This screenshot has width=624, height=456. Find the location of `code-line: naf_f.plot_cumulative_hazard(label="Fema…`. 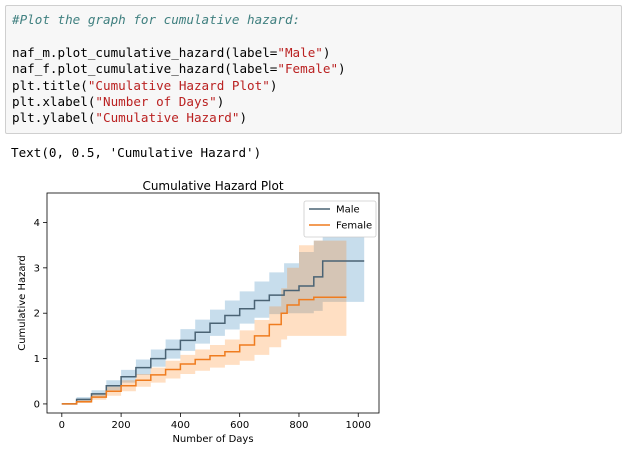

code-line: naf_f.plot_cumulative_hazard(label="Fema… is located at coordinates (179, 69).